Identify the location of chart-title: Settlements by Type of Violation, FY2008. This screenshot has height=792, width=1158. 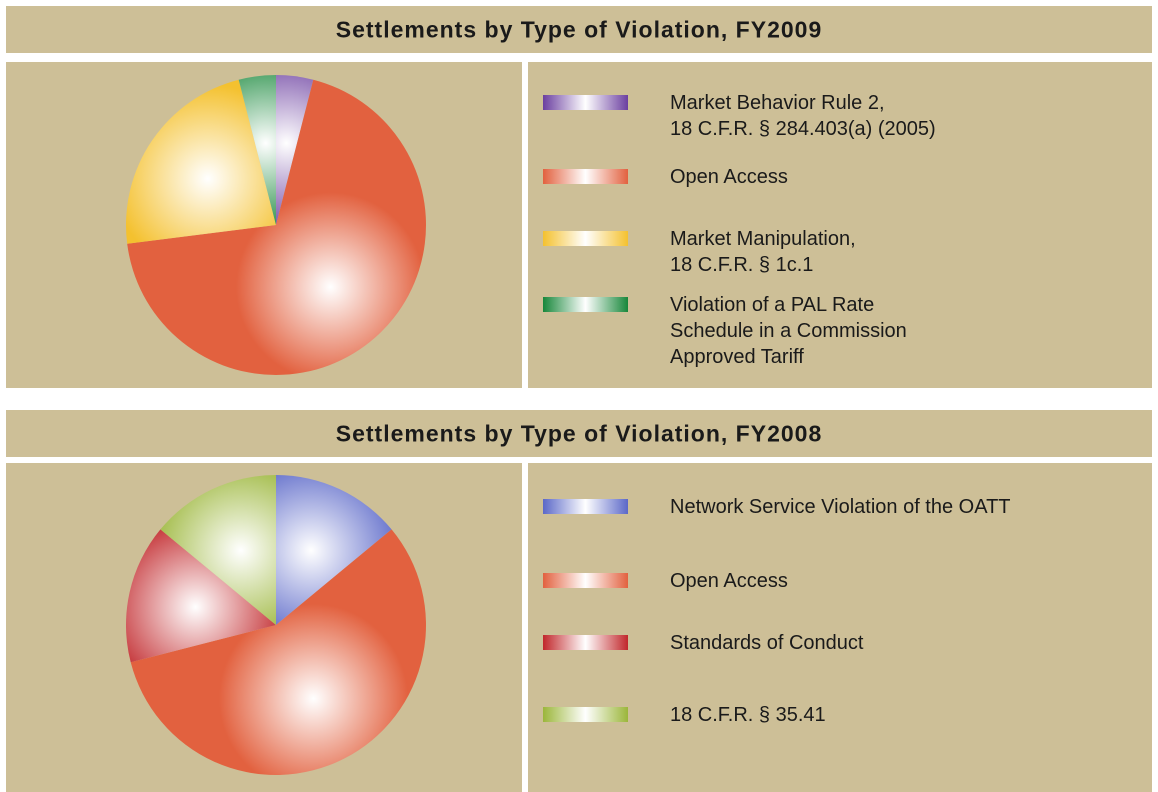
(579, 434).